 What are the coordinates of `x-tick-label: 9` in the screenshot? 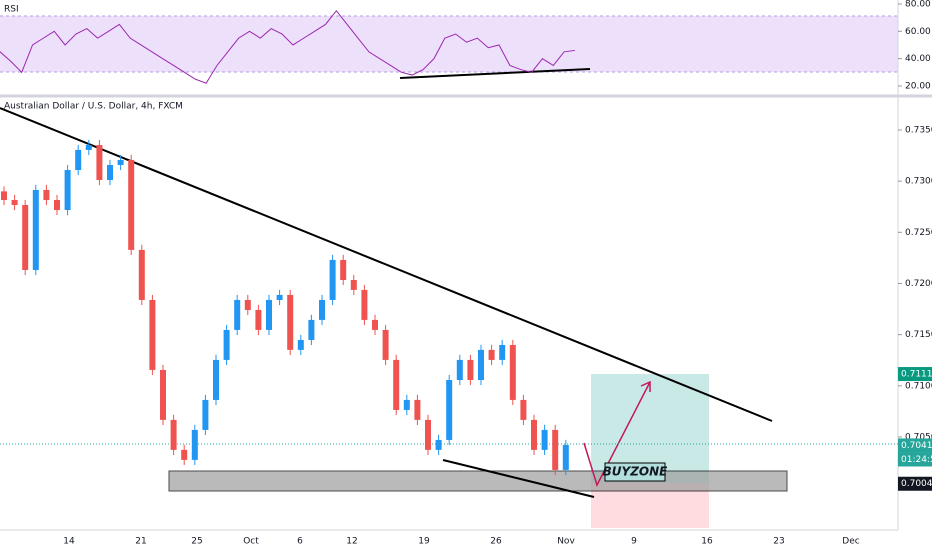 It's located at (634, 542).